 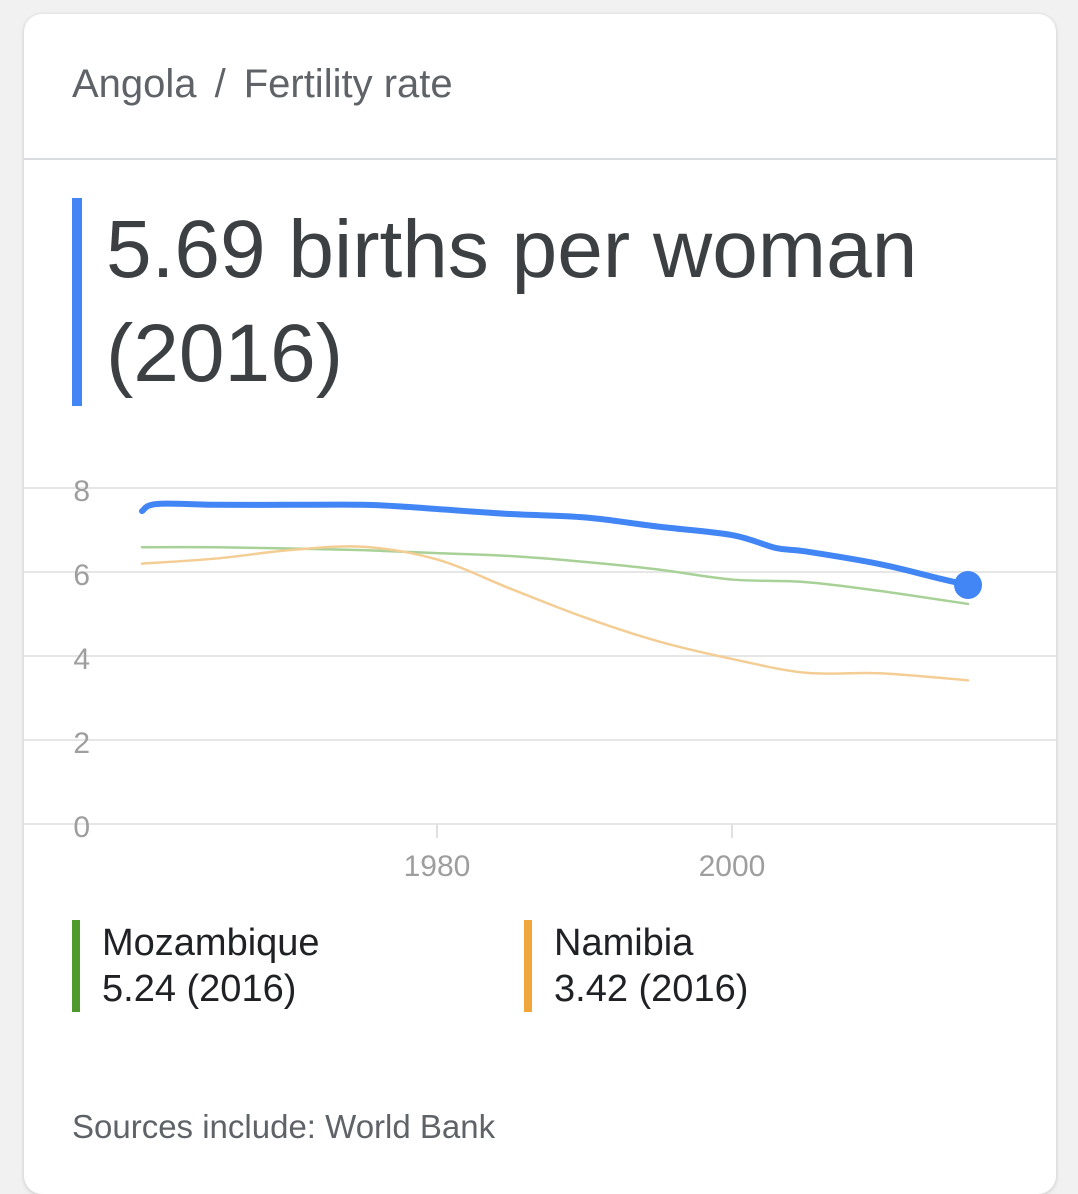 I want to click on series-line-mozambique, so click(x=555, y=575).